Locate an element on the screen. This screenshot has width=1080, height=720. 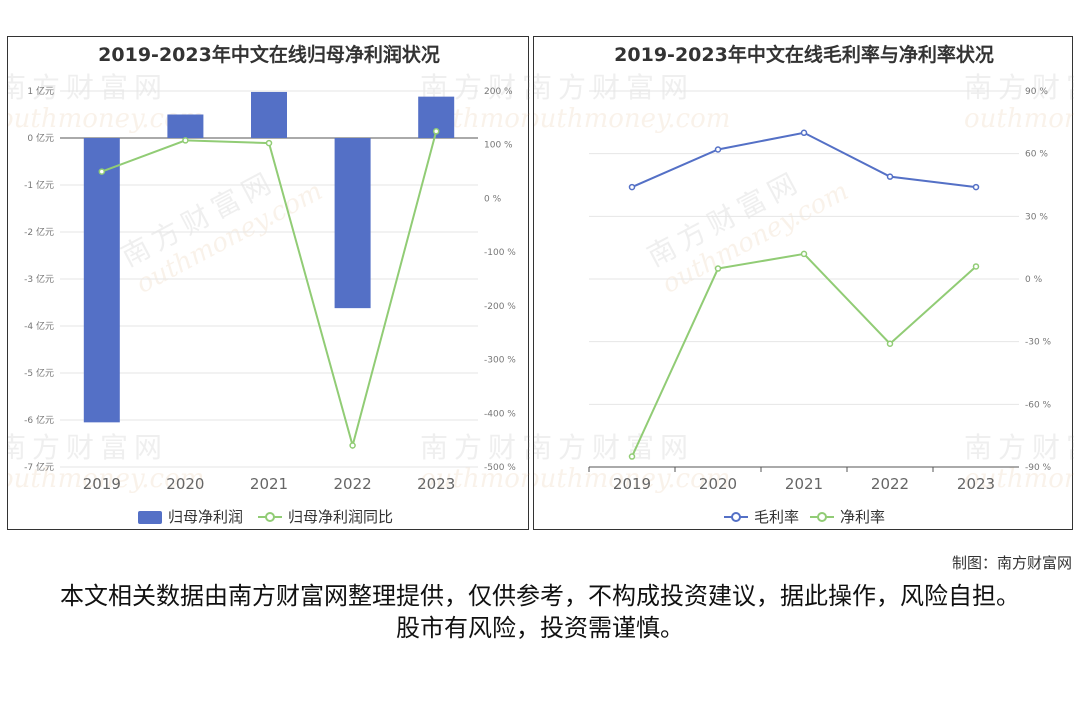
left-axis-tick-label: -7 亿元 is located at coordinates (39, 467).